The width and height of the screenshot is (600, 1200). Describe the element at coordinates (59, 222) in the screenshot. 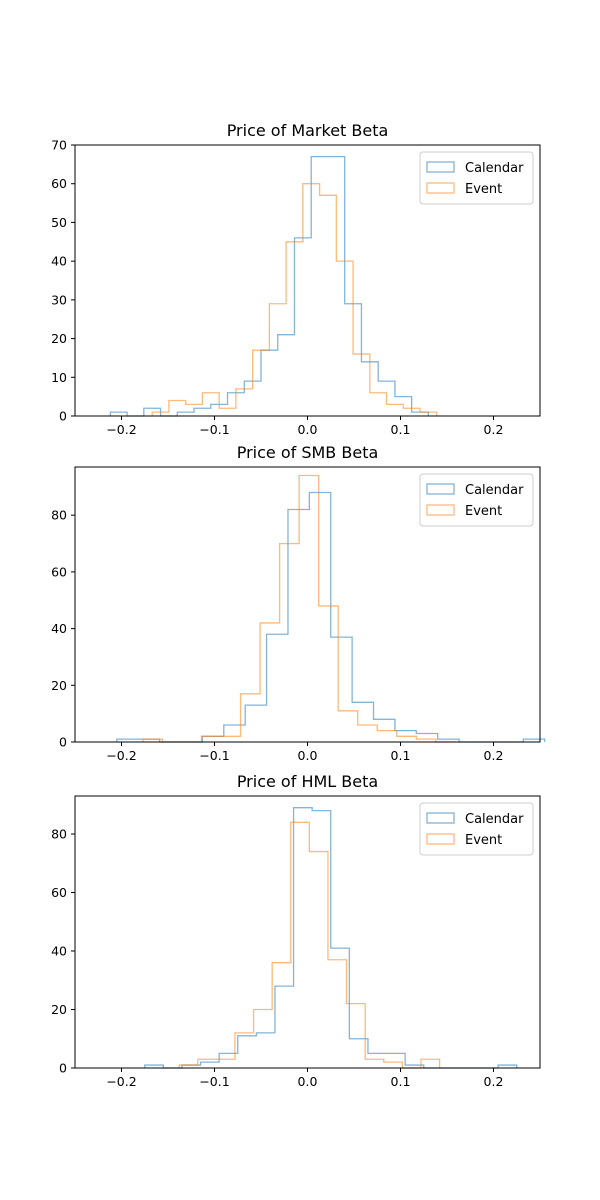

I see `y-tick-label: 50` at that location.